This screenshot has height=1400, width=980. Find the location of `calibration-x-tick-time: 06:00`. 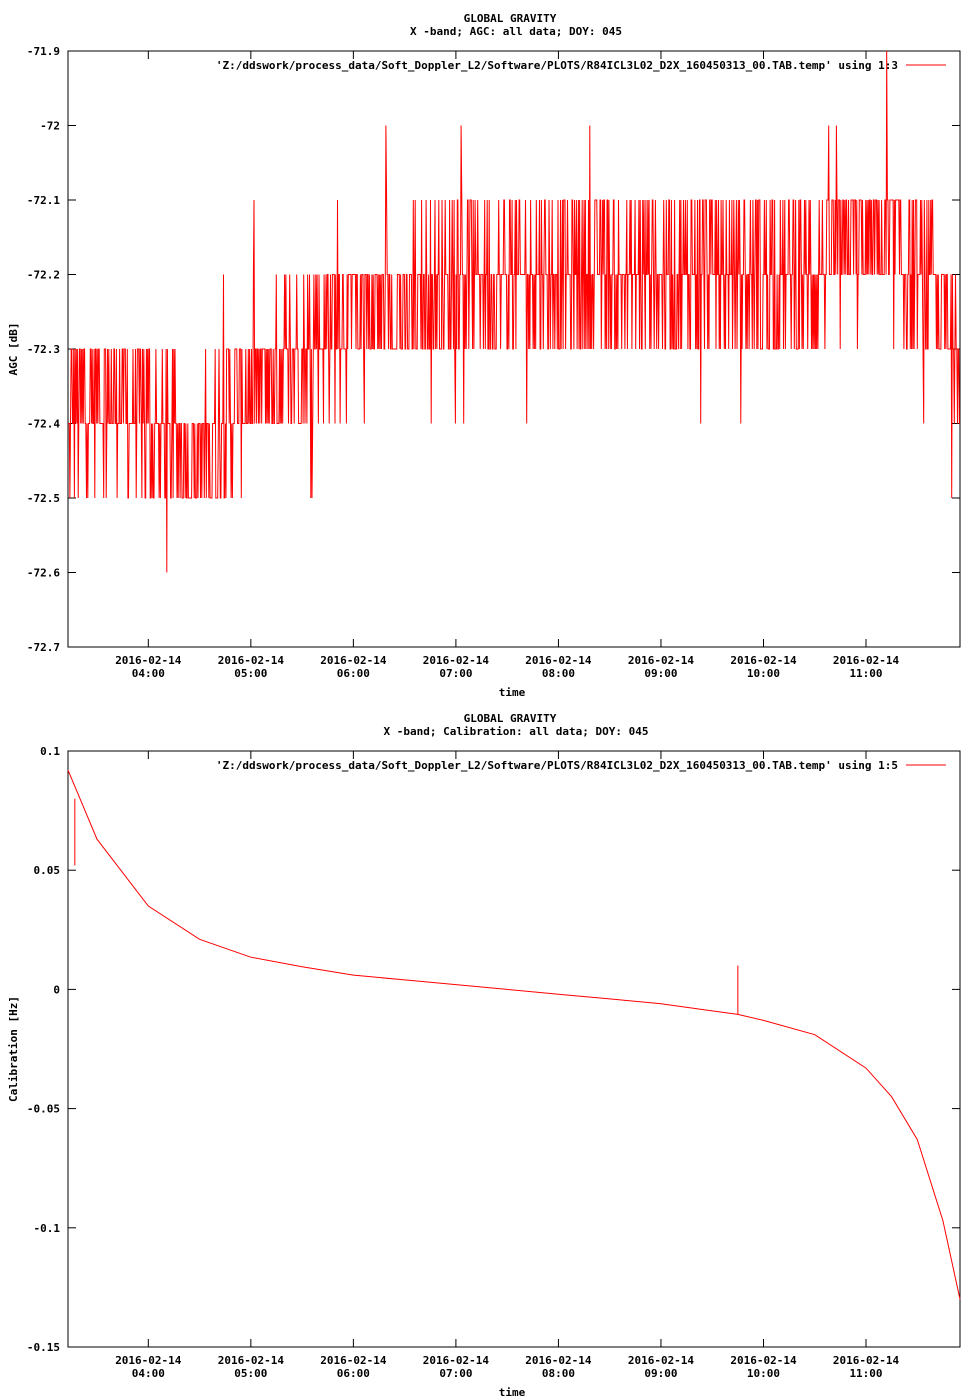

calibration-x-tick-time: 06:00 is located at coordinates (353, 1373).